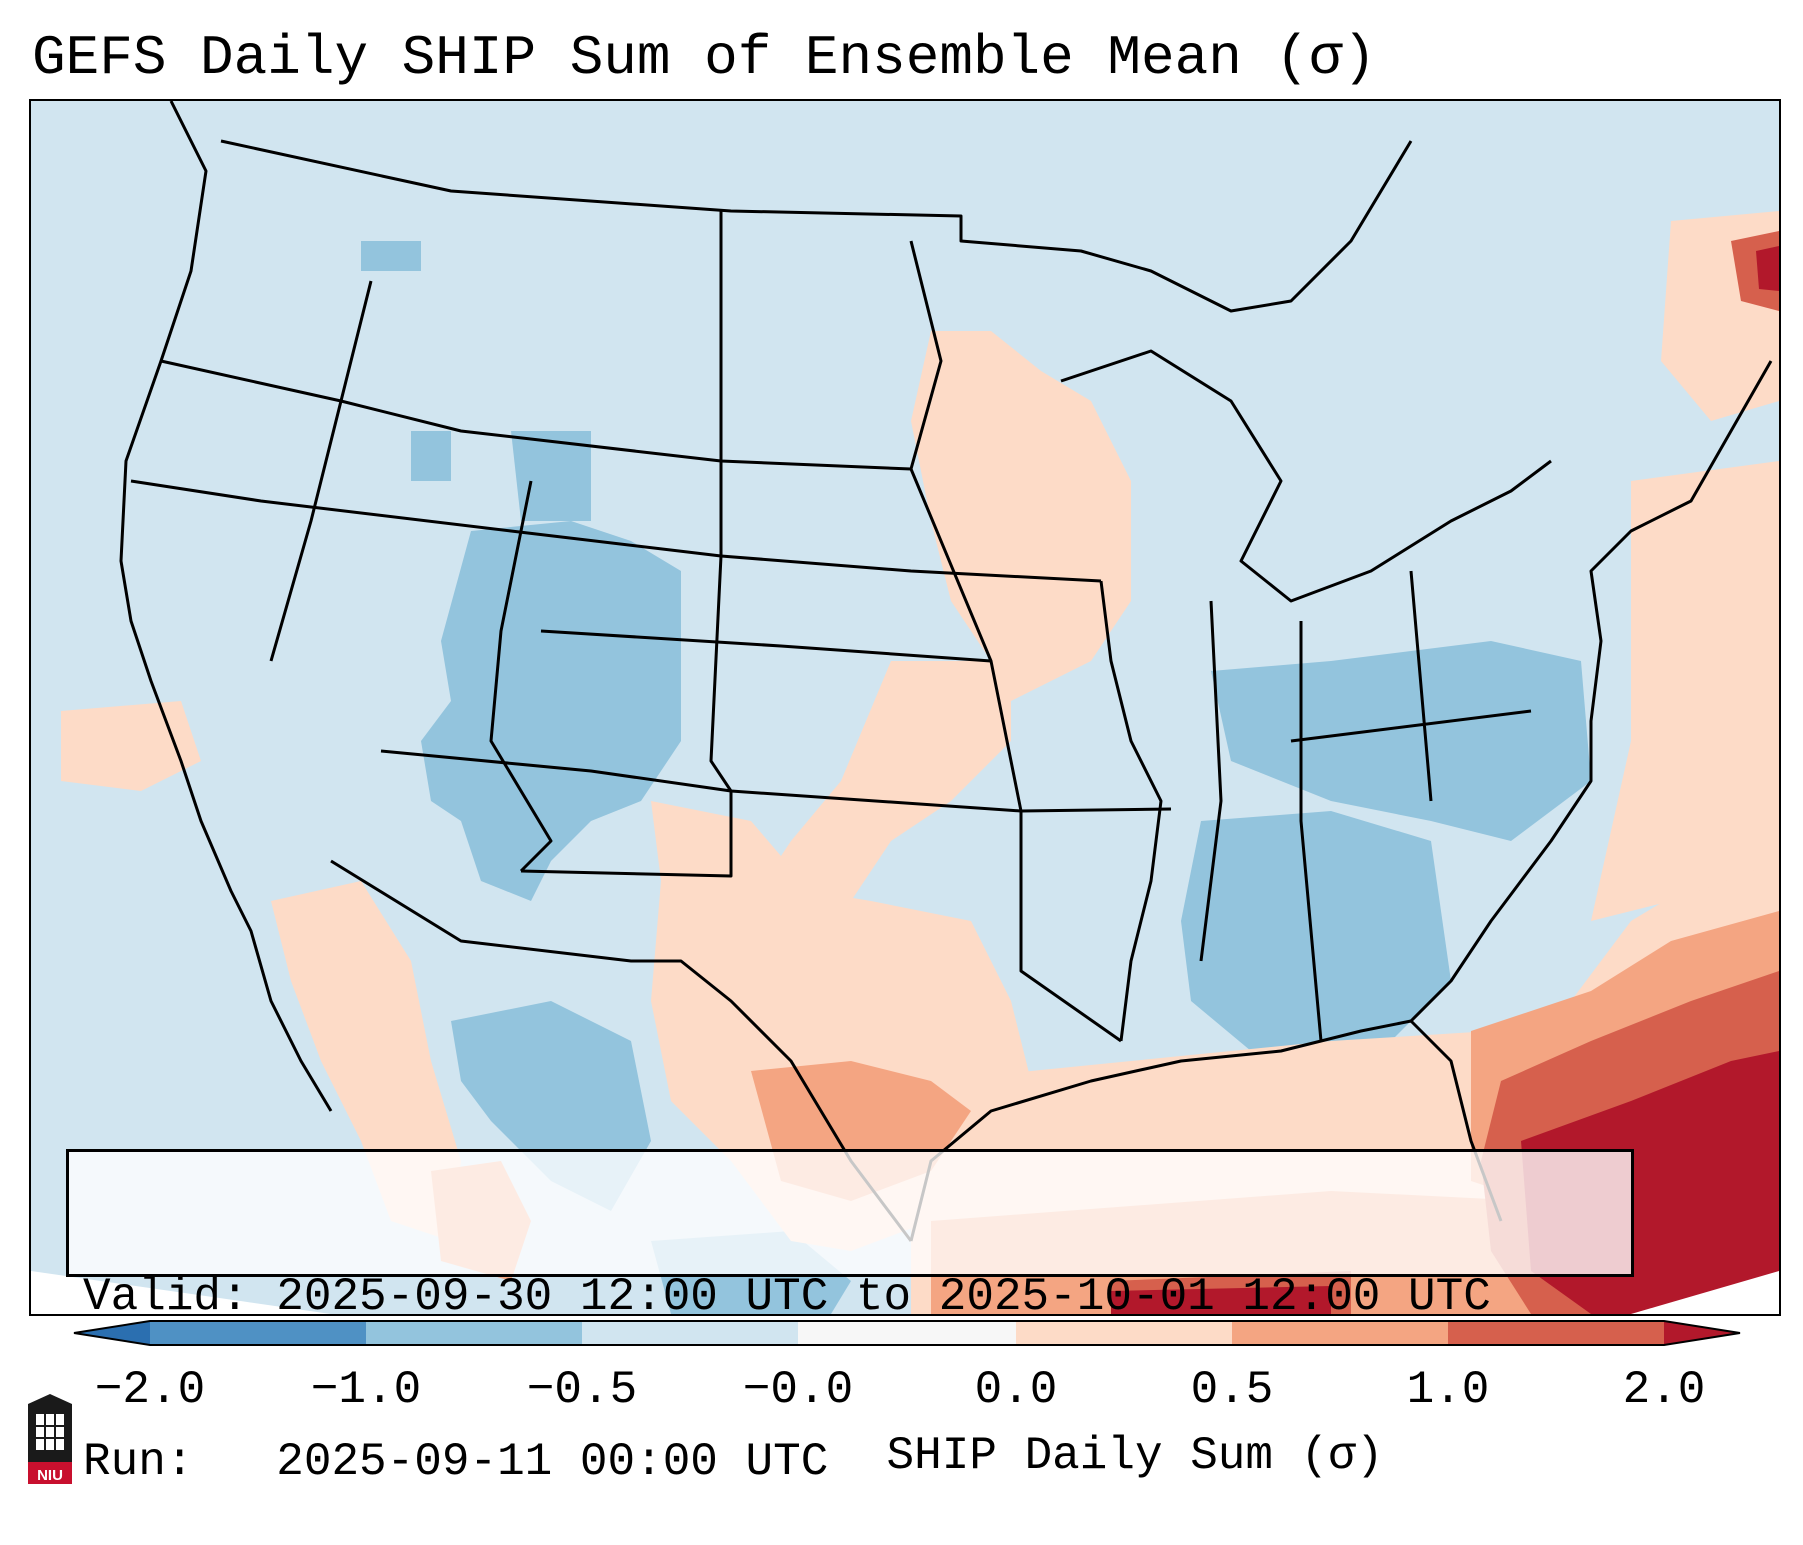 This screenshot has height=1545, width=1803. I want to click on colorbar-tick-label: −0.5, so click(582, 1390).